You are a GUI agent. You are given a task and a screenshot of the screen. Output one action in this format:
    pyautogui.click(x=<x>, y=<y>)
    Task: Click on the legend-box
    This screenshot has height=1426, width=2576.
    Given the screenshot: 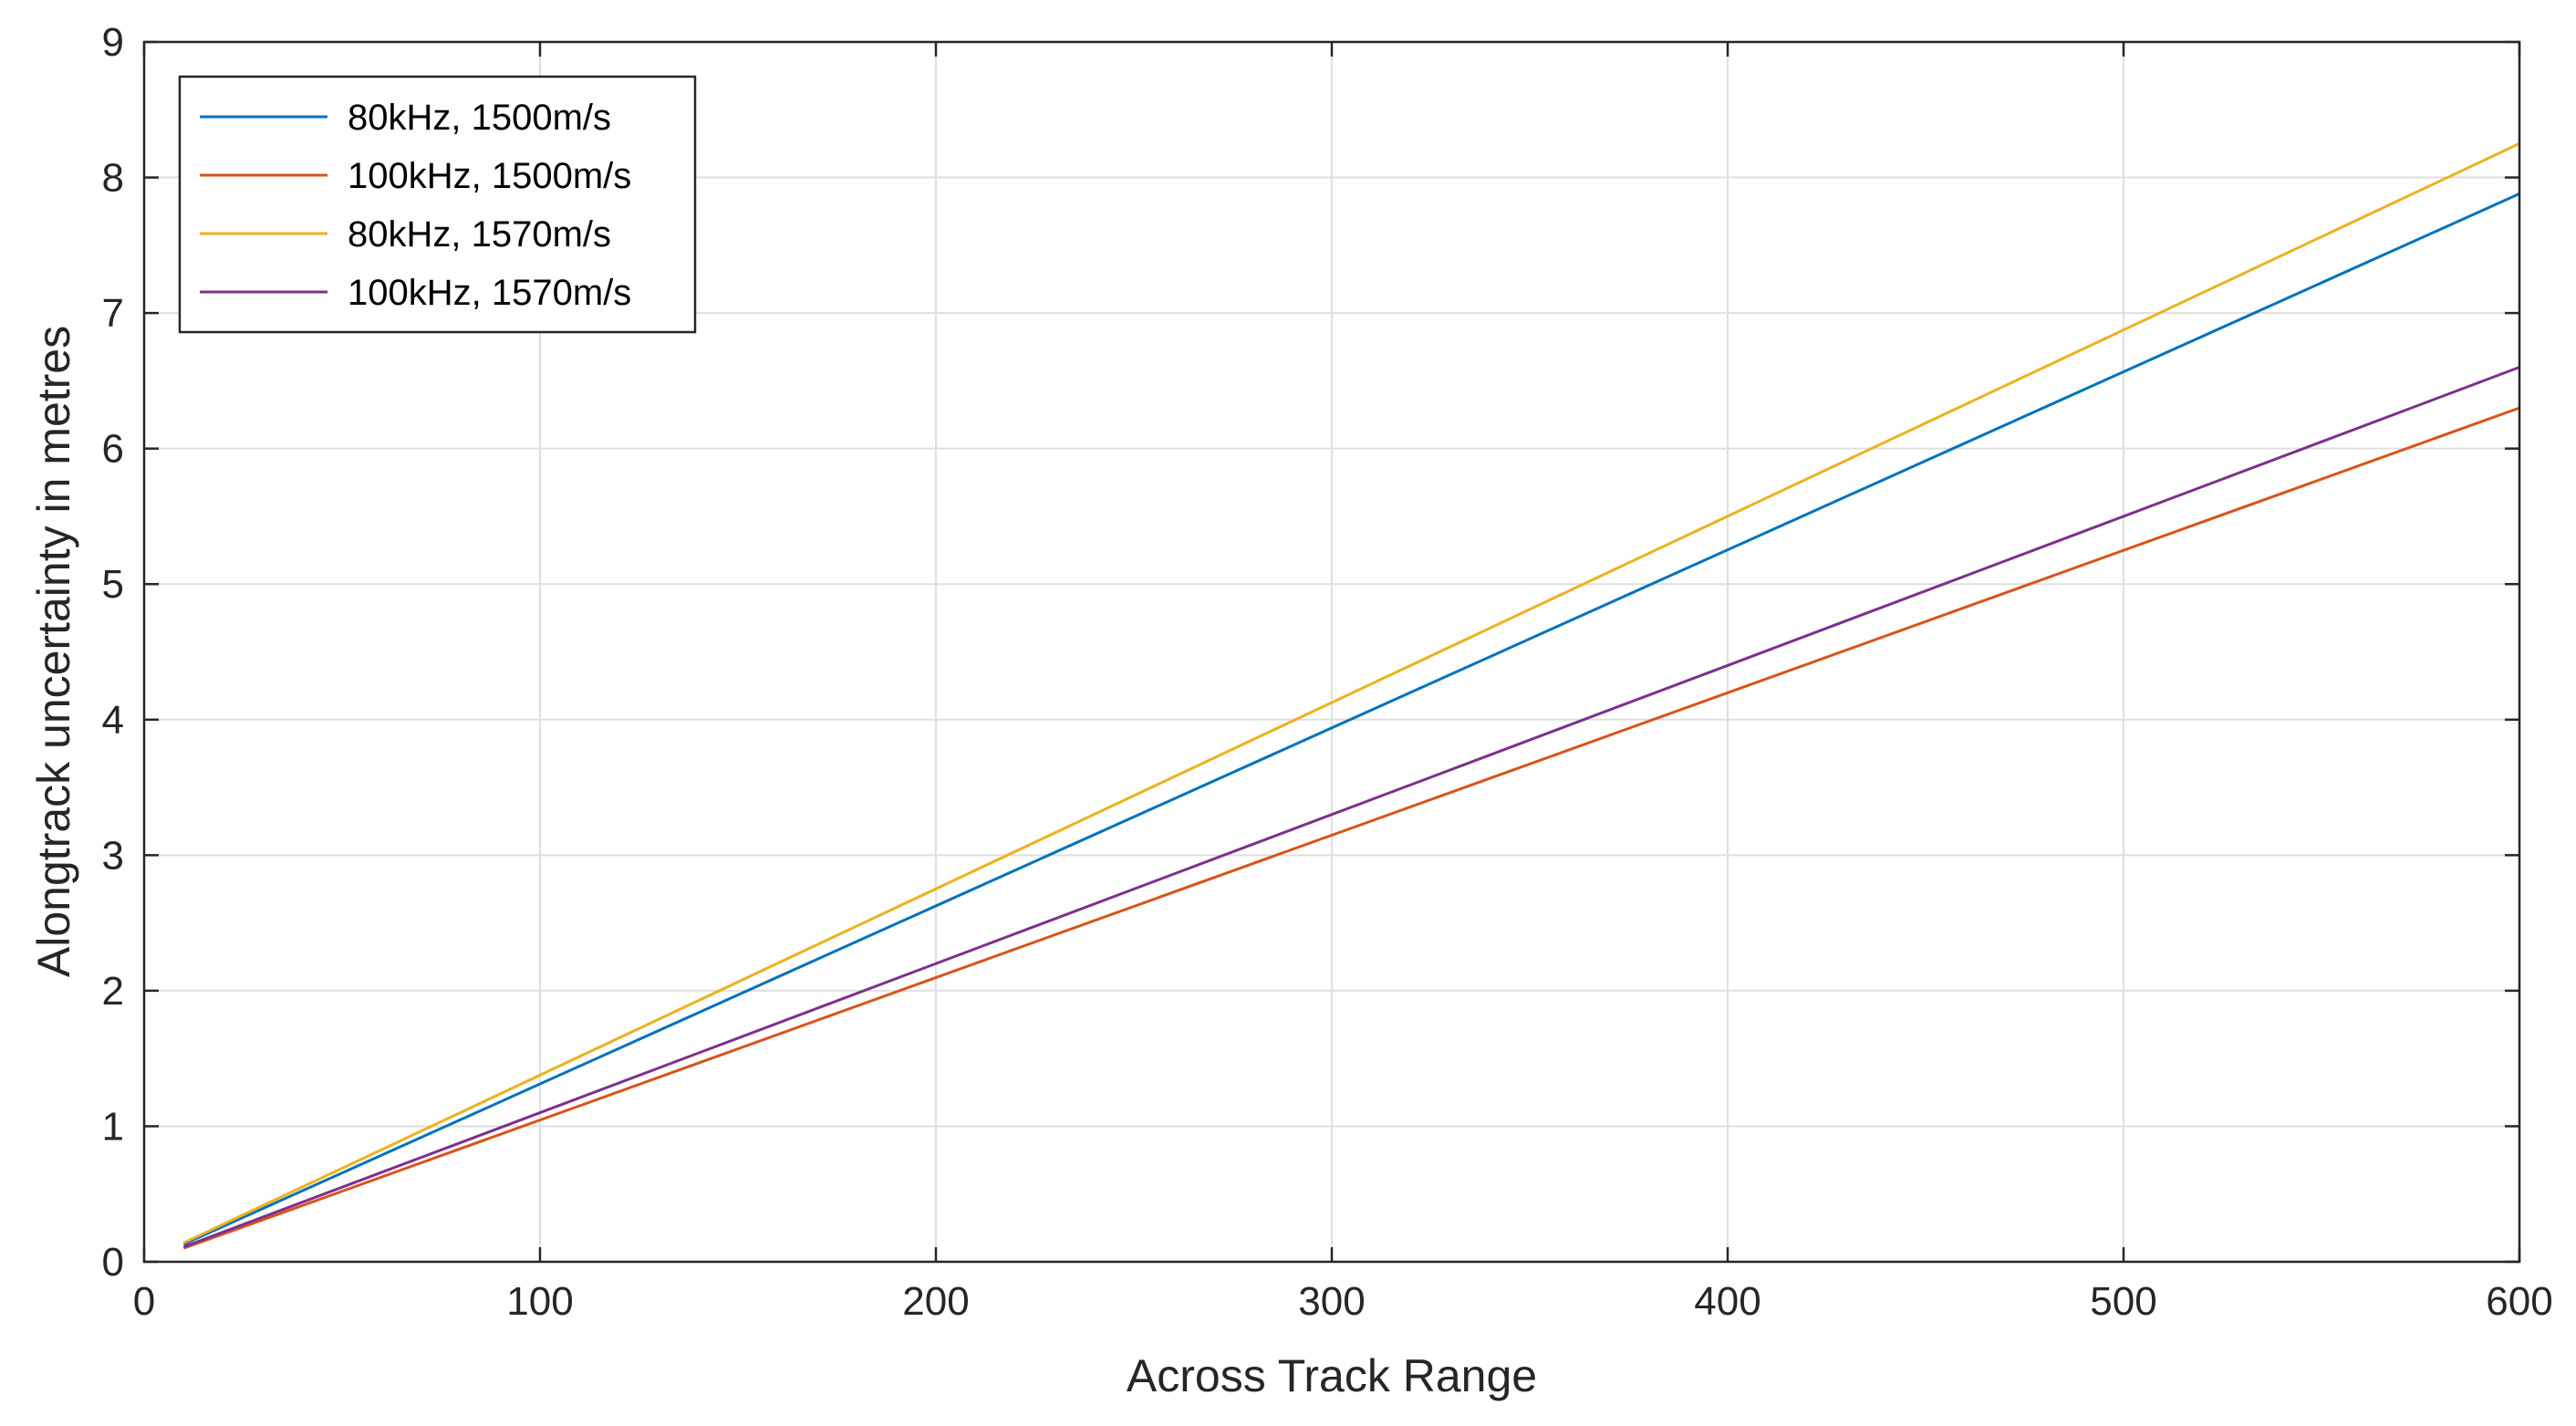 What is the action you would take?
    pyautogui.click(x=437, y=204)
    